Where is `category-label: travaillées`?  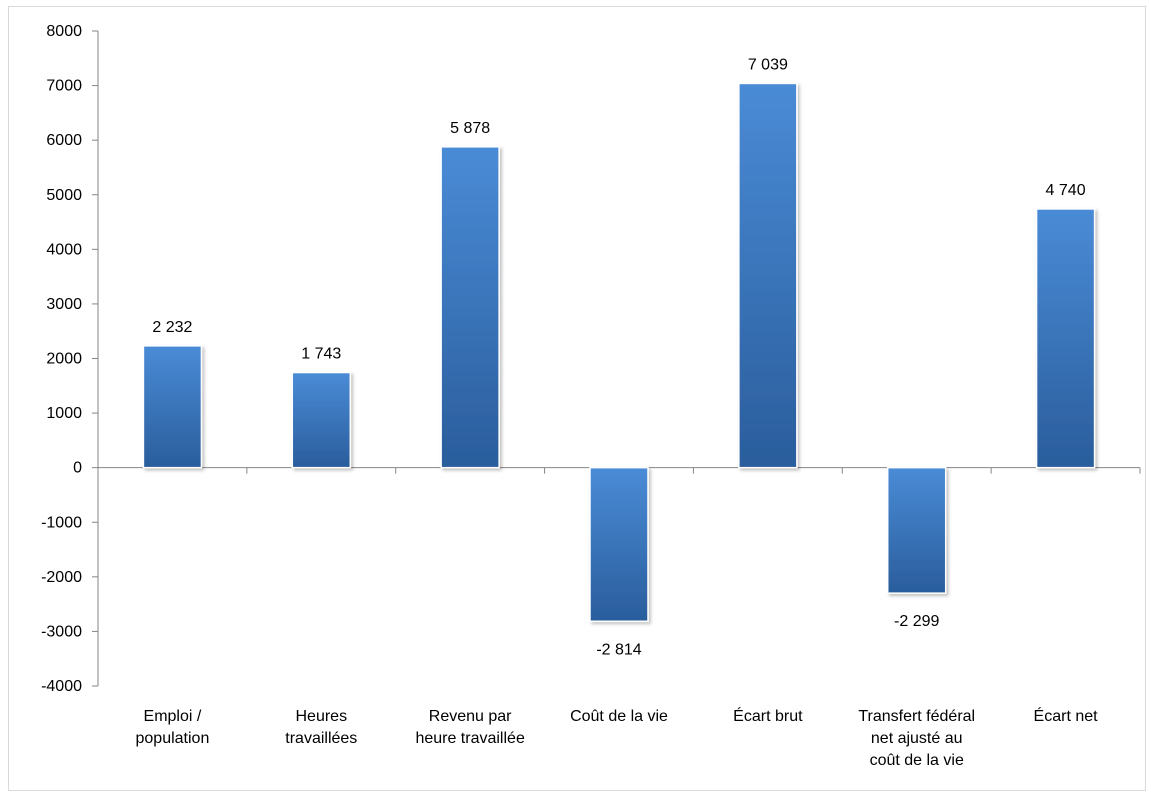 category-label: travaillées is located at coordinates (321, 738).